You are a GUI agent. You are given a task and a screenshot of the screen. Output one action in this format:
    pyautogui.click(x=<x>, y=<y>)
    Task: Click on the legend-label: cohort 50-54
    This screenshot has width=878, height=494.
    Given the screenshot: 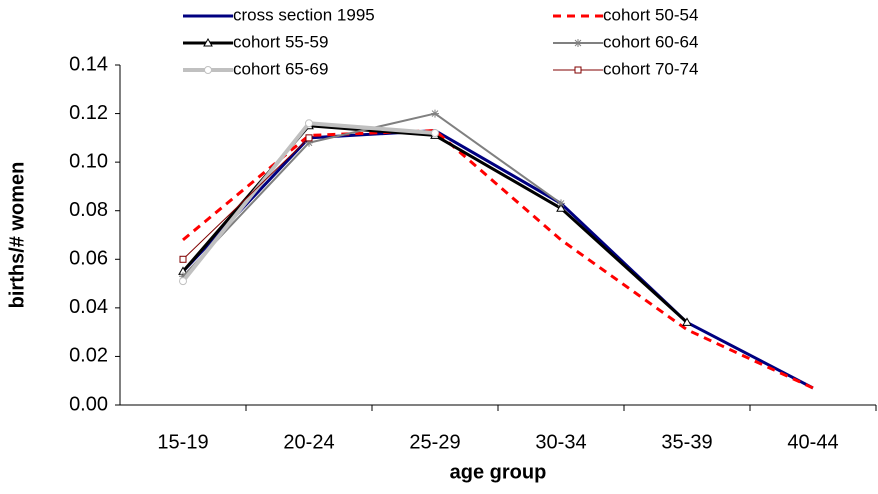 What is the action you would take?
    pyautogui.click(x=650, y=14)
    